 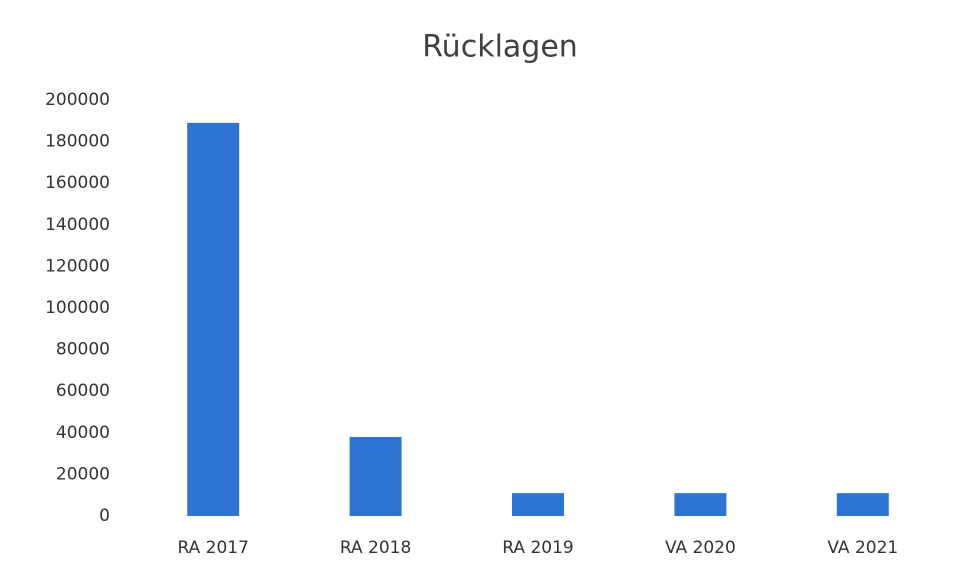 I want to click on y-tick-label: 0, so click(x=104, y=516).